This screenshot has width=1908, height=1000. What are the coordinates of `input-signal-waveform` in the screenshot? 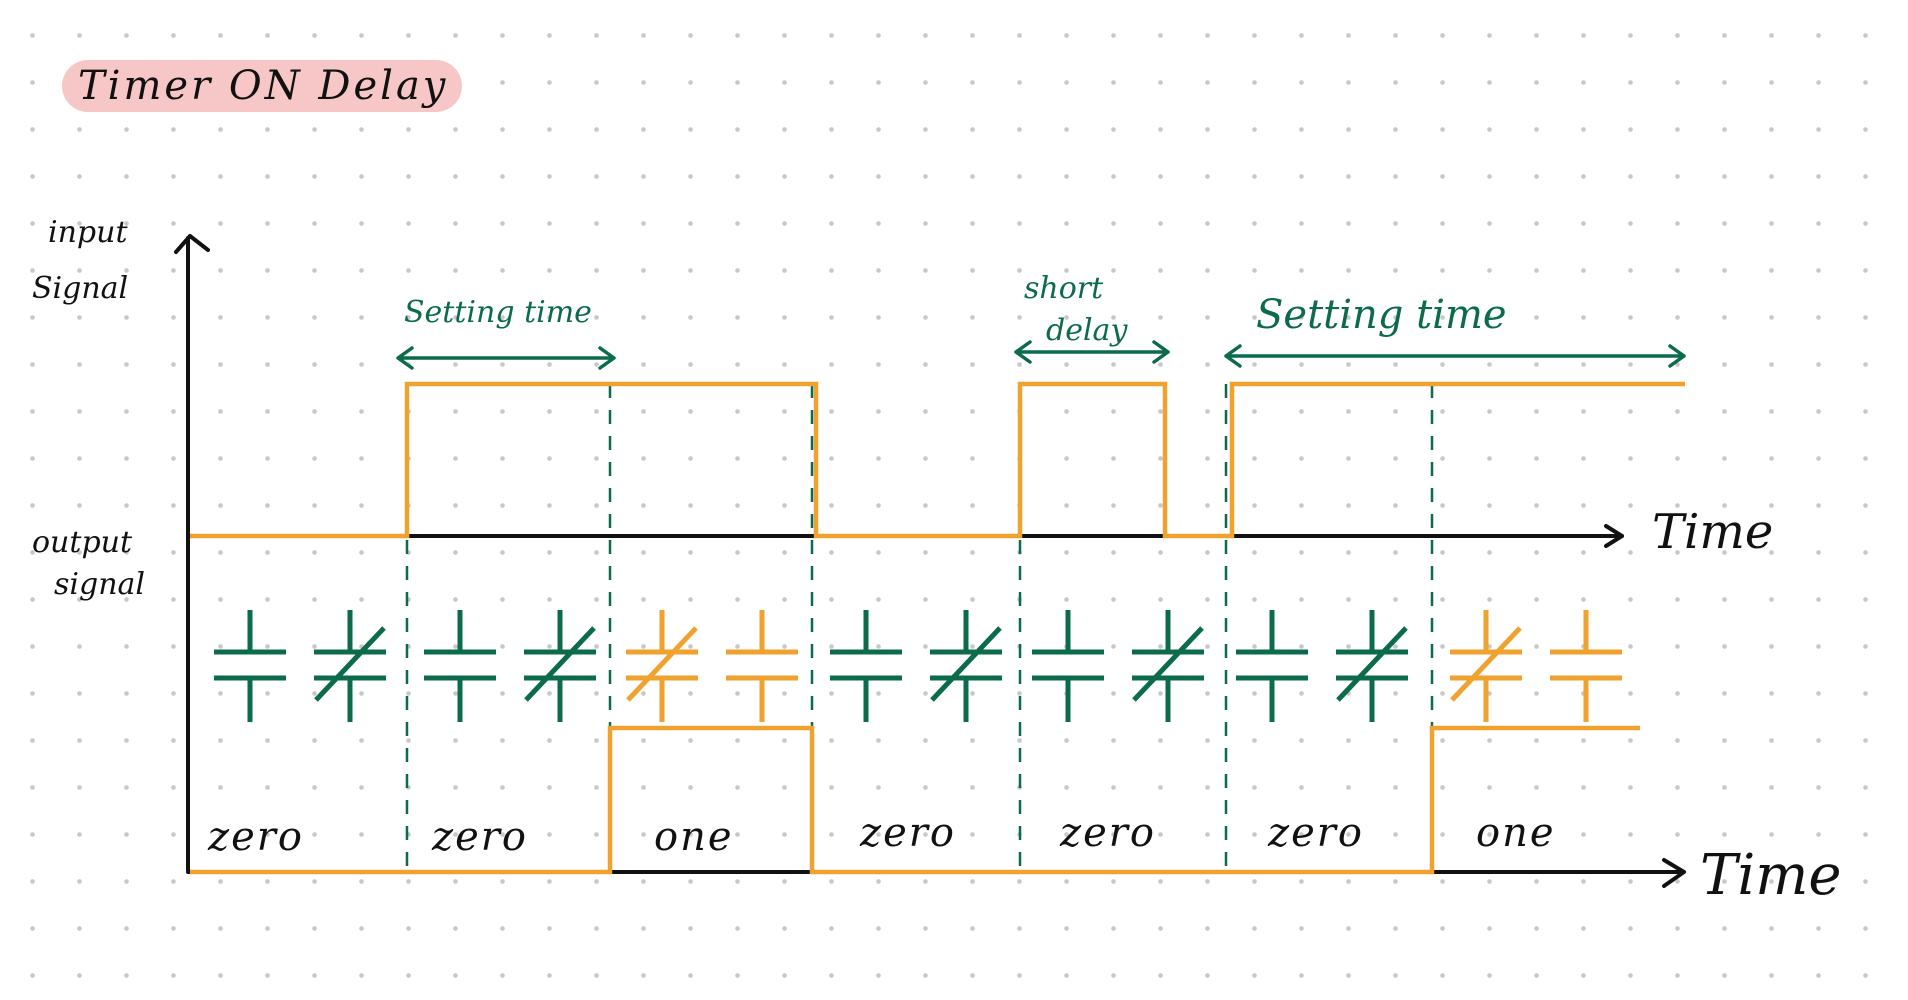 It's located at (937, 460).